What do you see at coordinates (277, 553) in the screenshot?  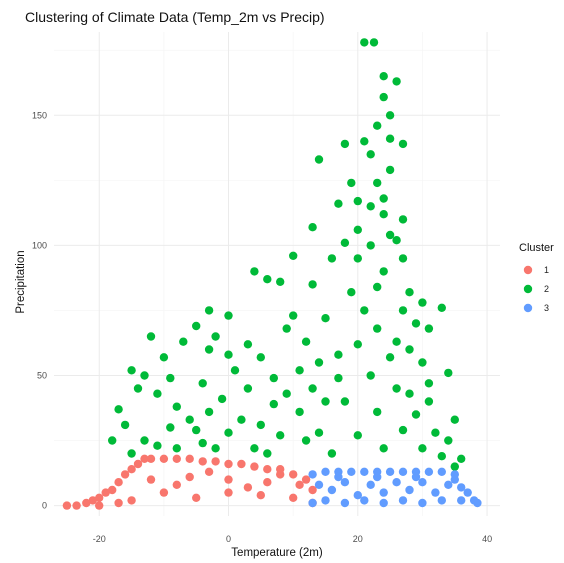 I see `x-axis-label: Temperature (2m)` at bounding box center [277, 553].